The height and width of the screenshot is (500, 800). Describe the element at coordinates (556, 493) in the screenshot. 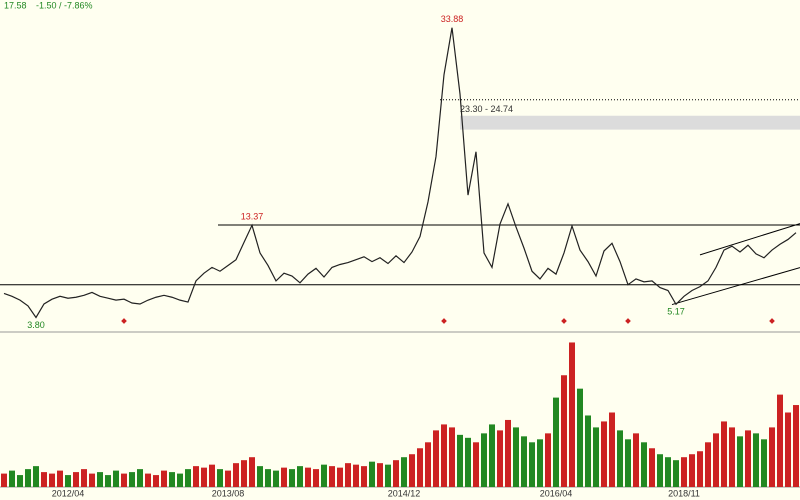

I see `x-tick-label: 2016/04` at that location.